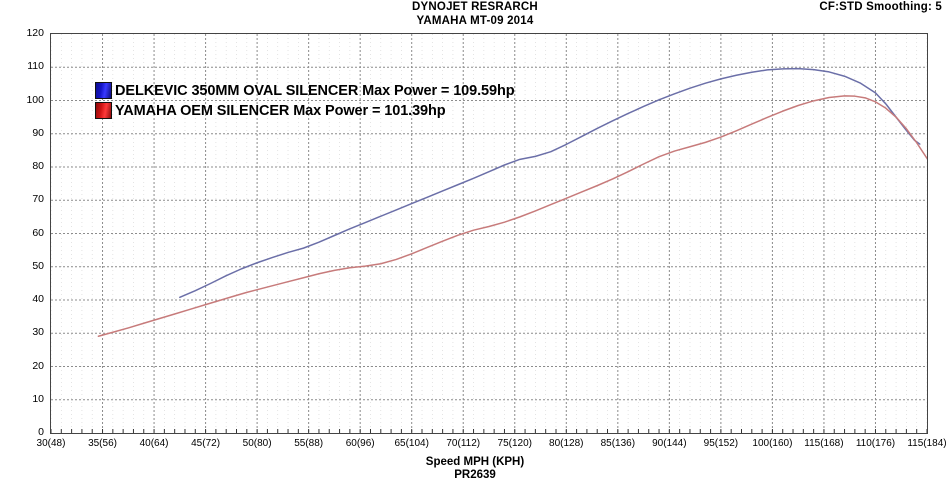  What do you see at coordinates (566, 443) in the screenshot?
I see `x-tick-label: 80(128)` at bounding box center [566, 443].